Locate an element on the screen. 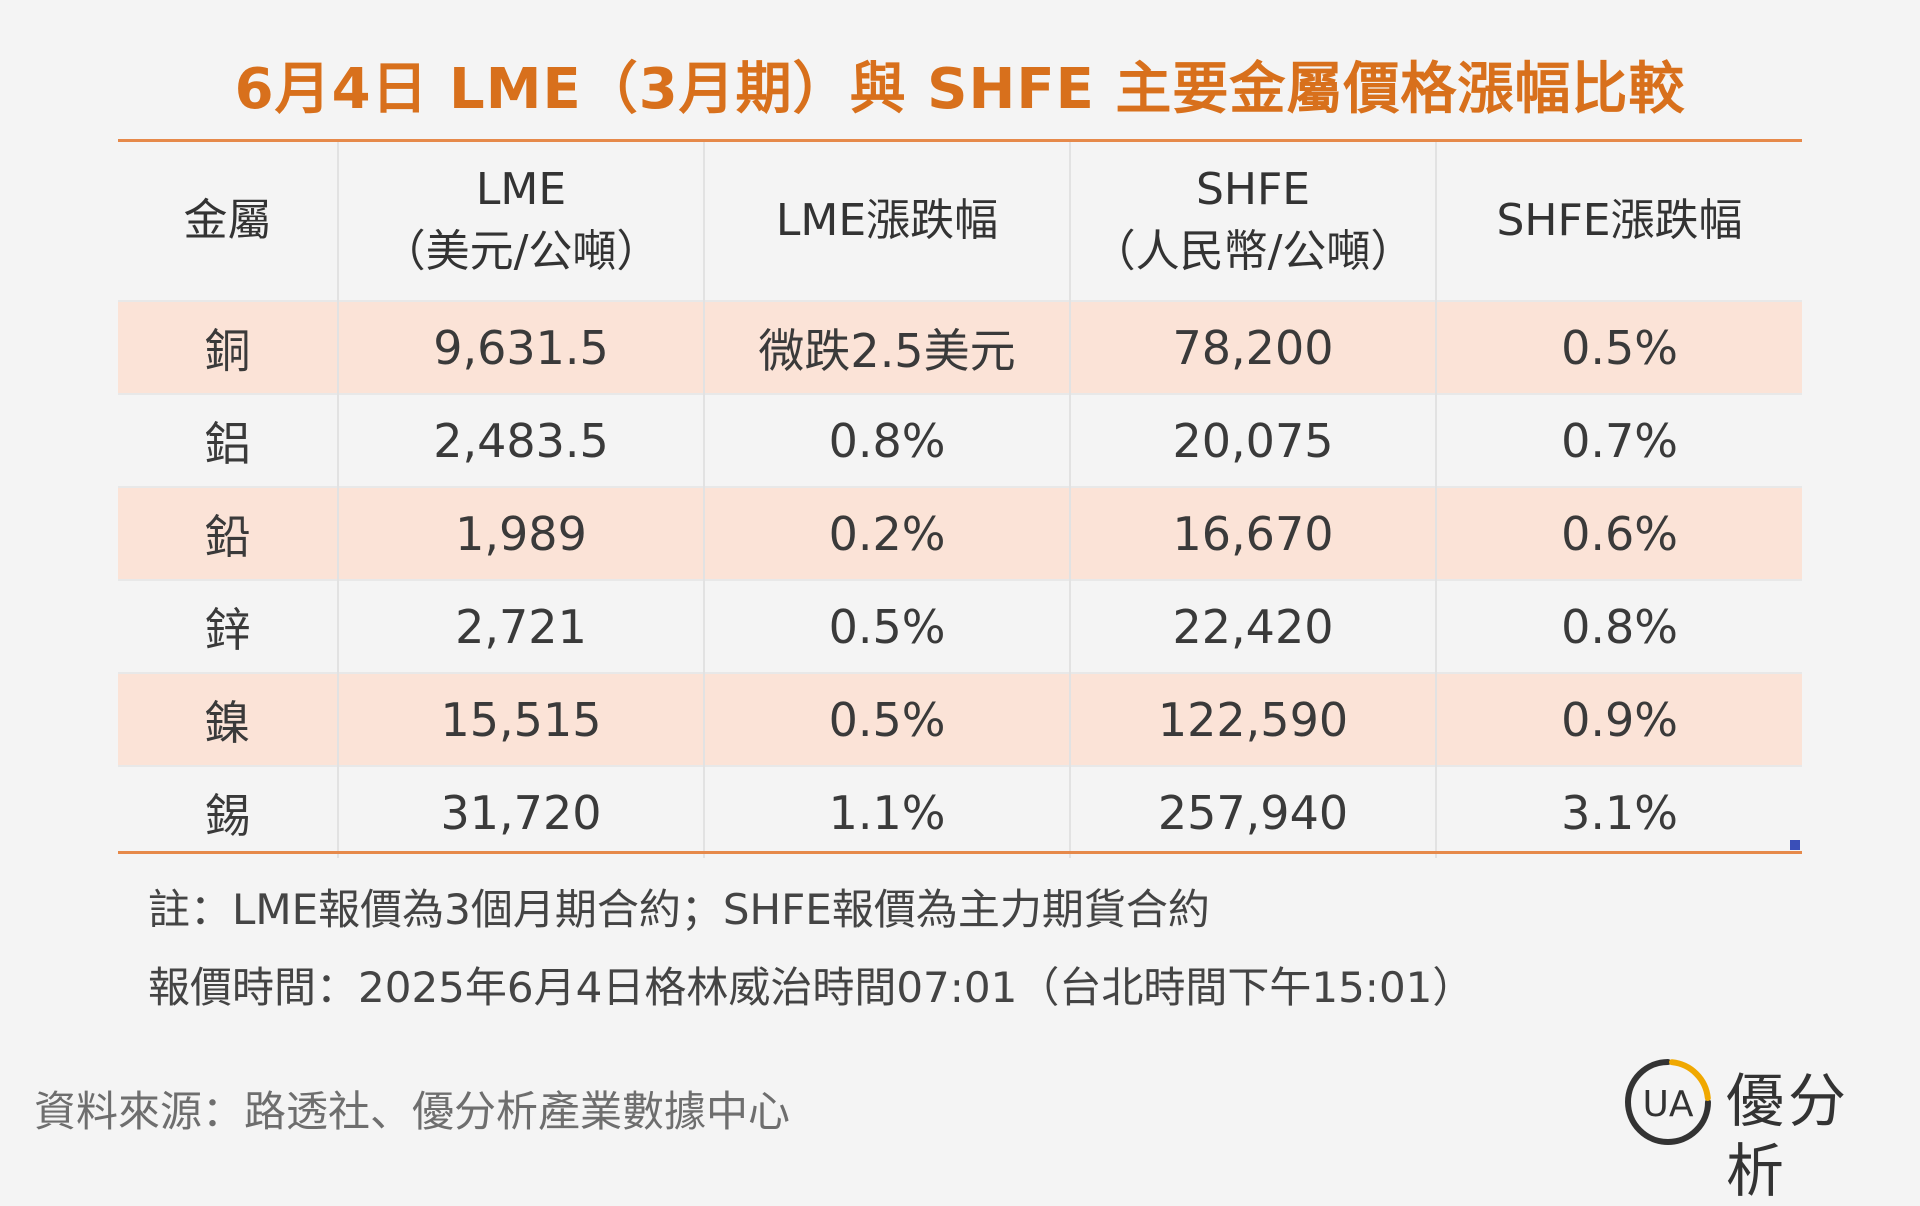 This screenshot has height=1206, width=1920. ua-logo-icon: UA is located at coordinates (1668, 1102).